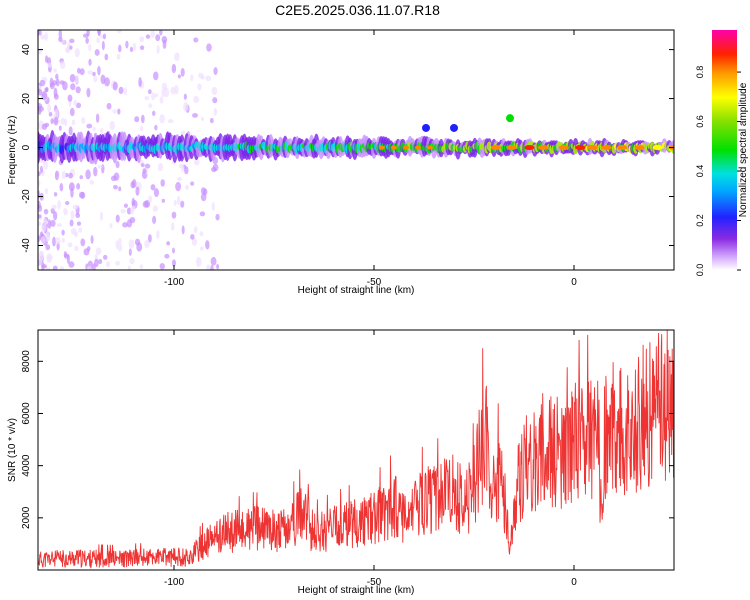  Describe the element at coordinates (12, 150) in the screenshot. I see `y-axis-label: Frequency (Hz)` at that location.